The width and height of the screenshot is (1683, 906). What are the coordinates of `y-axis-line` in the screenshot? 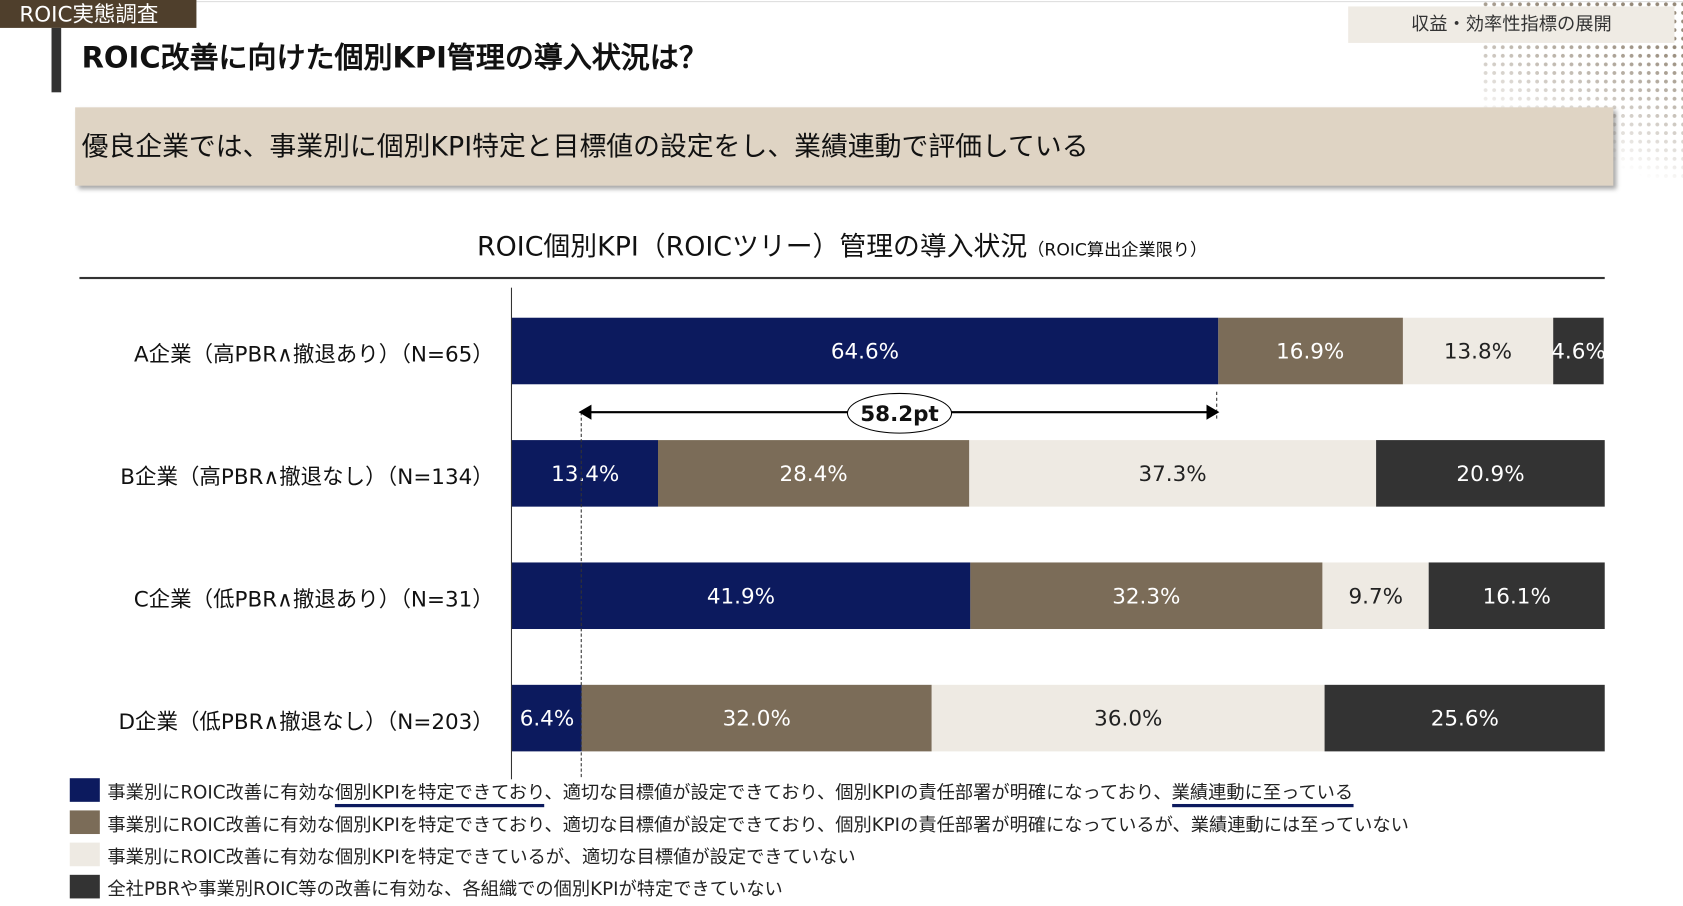 It's located at (511, 533).